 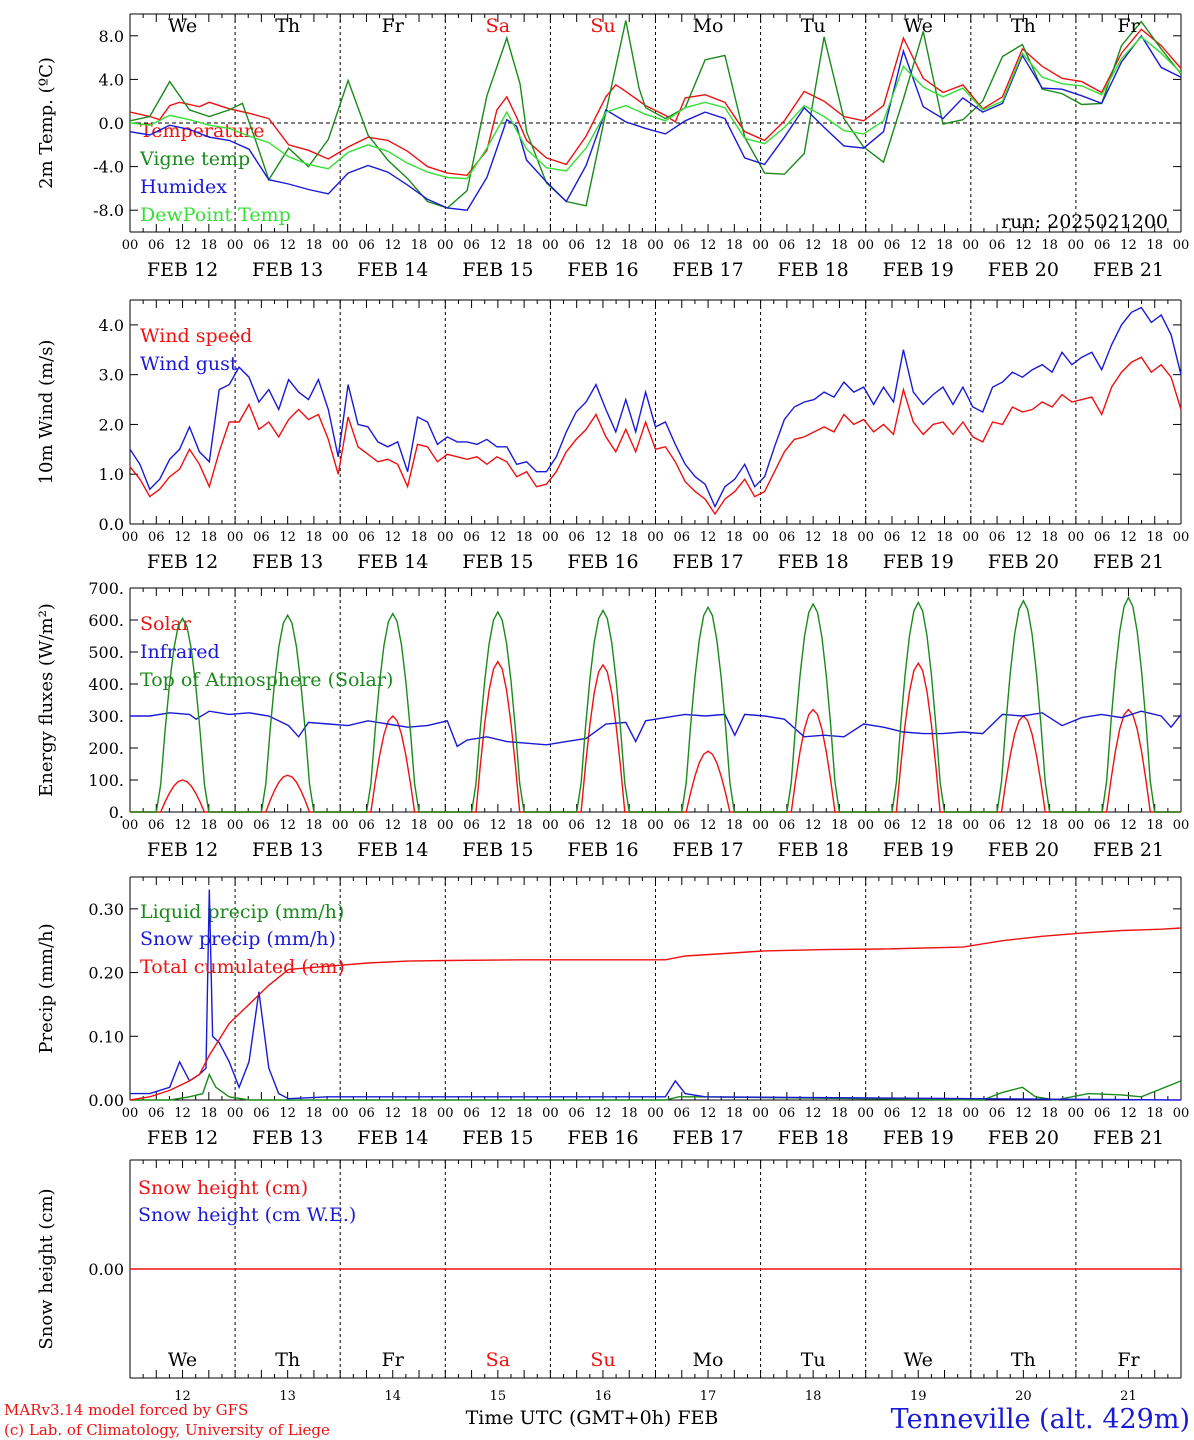 I want to click on y-tick-label: 600., so click(x=106, y=620).